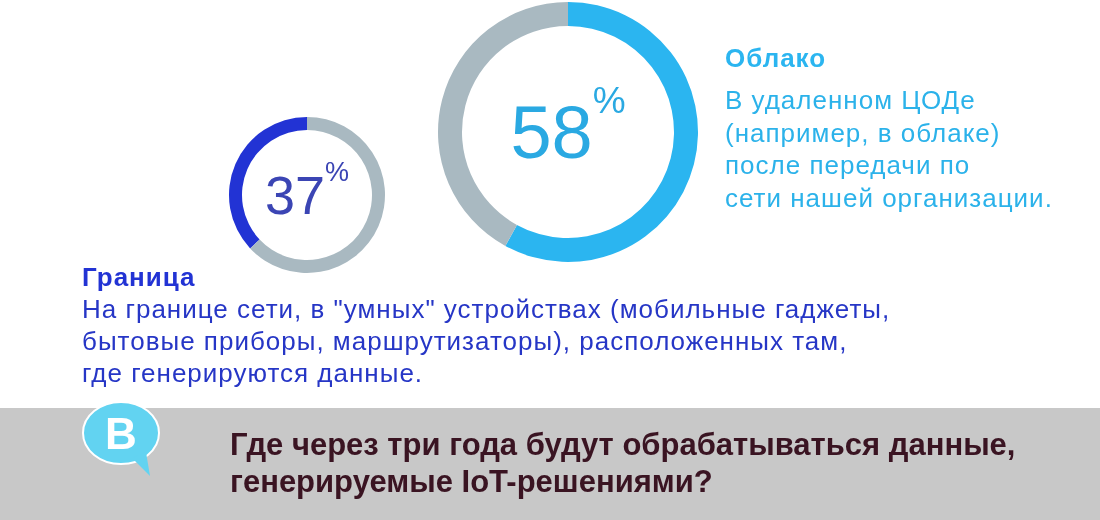 The image size is (1100, 520). Describe the element at coordinates (623, 463) in the screenshot. I see `text: Где через три года будут обрабатываться данные, генерируемые IoT-решениями?` at that location.